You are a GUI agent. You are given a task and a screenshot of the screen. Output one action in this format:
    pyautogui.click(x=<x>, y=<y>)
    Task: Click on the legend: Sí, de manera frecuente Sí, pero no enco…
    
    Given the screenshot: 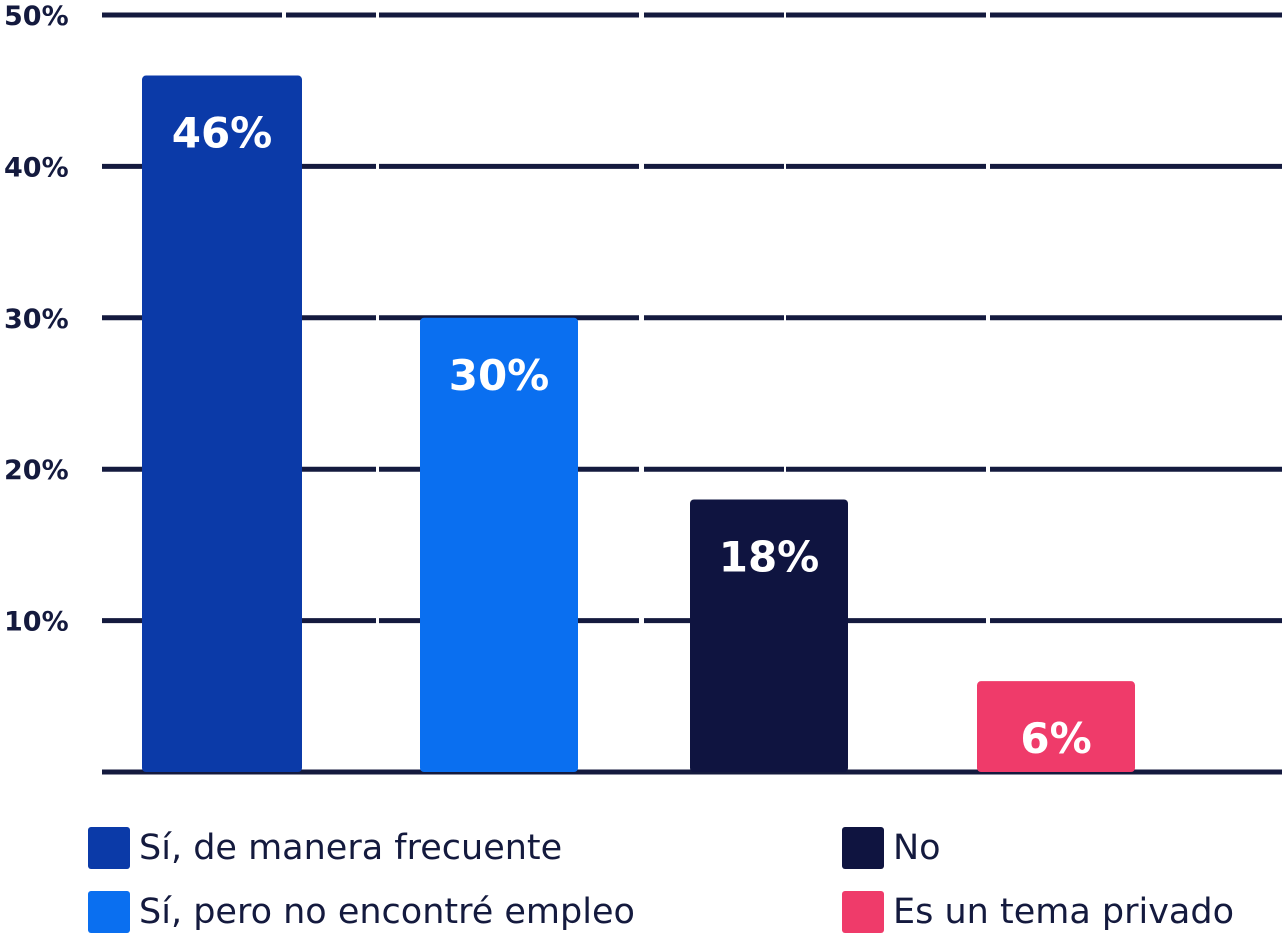 What is the action you would take?
    pyautogui.click(x=642, y=877)
    